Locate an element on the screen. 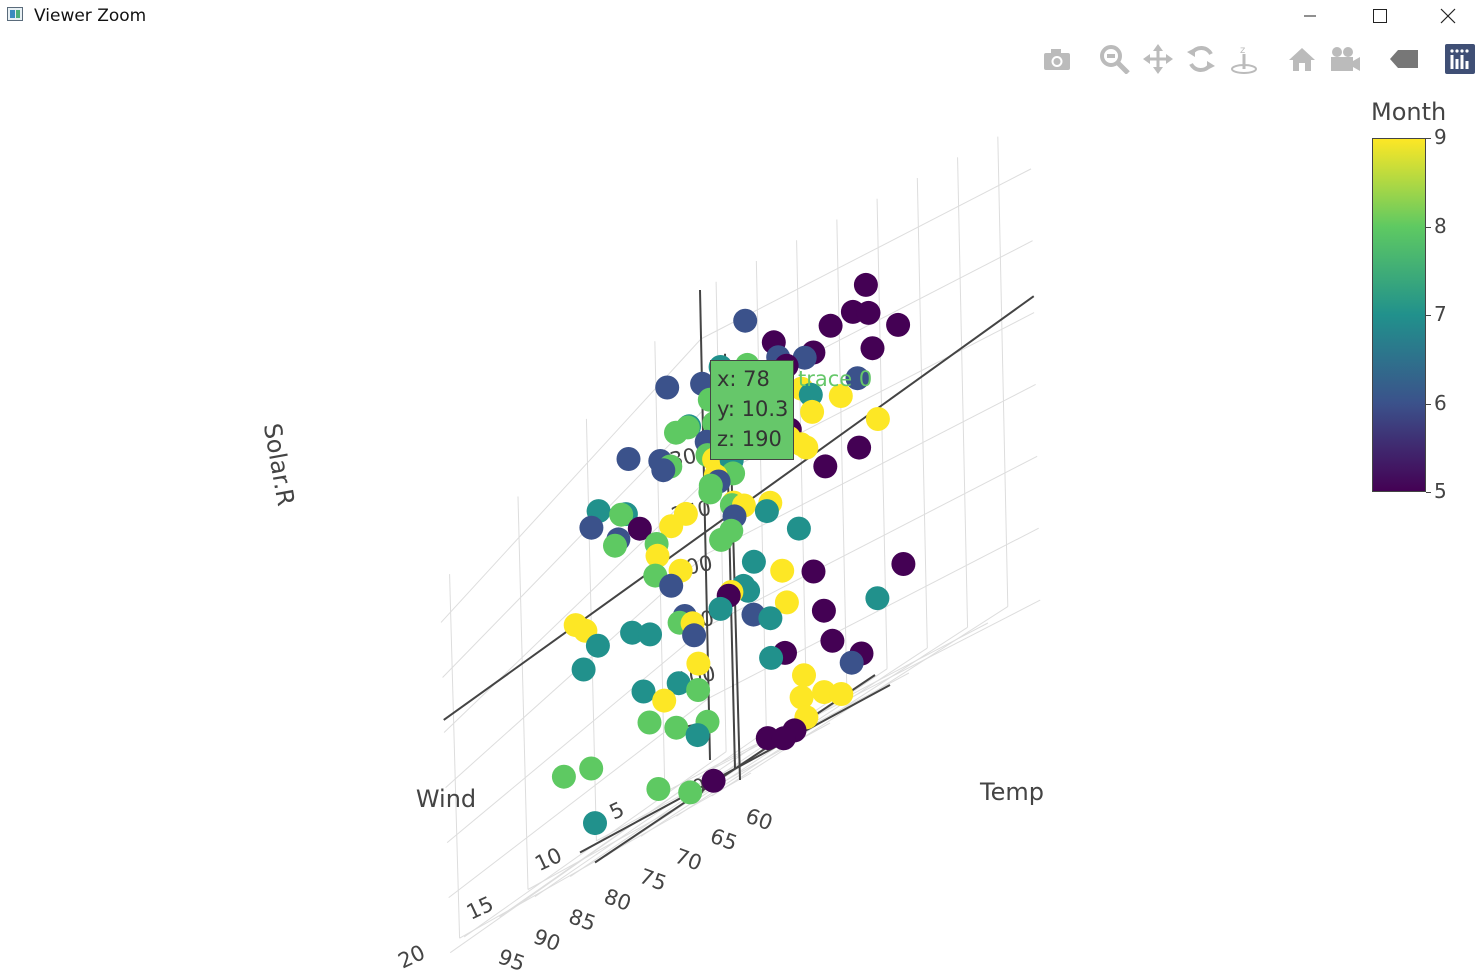  home-icon is located at coordinates (1302, 59).